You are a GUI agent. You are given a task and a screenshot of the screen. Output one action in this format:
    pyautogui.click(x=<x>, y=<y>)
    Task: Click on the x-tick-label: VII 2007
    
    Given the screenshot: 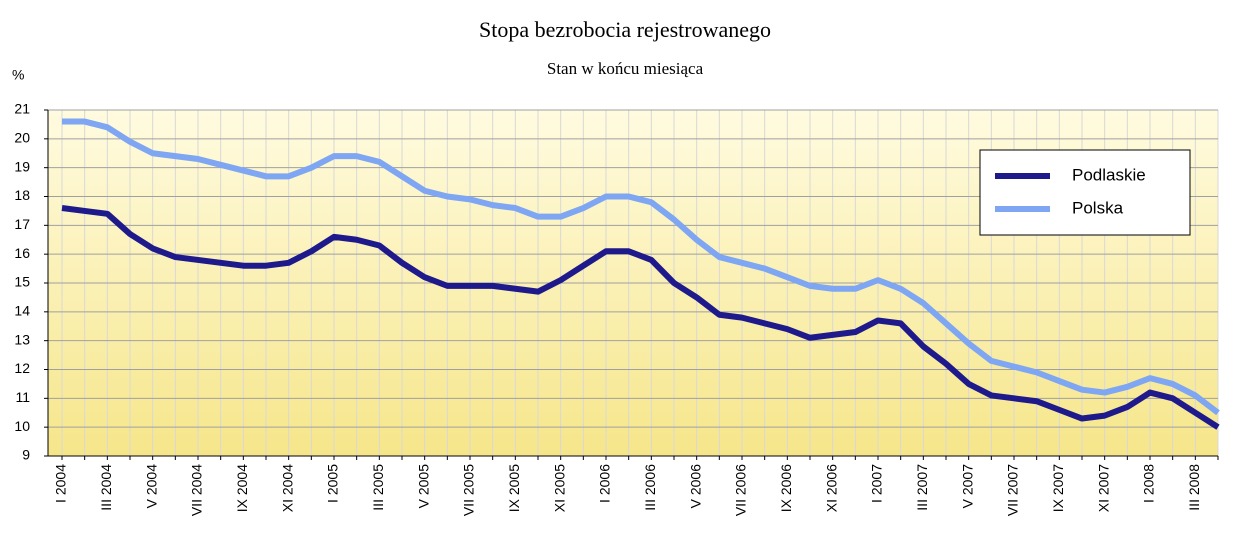 What is the action you would take?
    pyautogui.click(x=1013, y=490)
    